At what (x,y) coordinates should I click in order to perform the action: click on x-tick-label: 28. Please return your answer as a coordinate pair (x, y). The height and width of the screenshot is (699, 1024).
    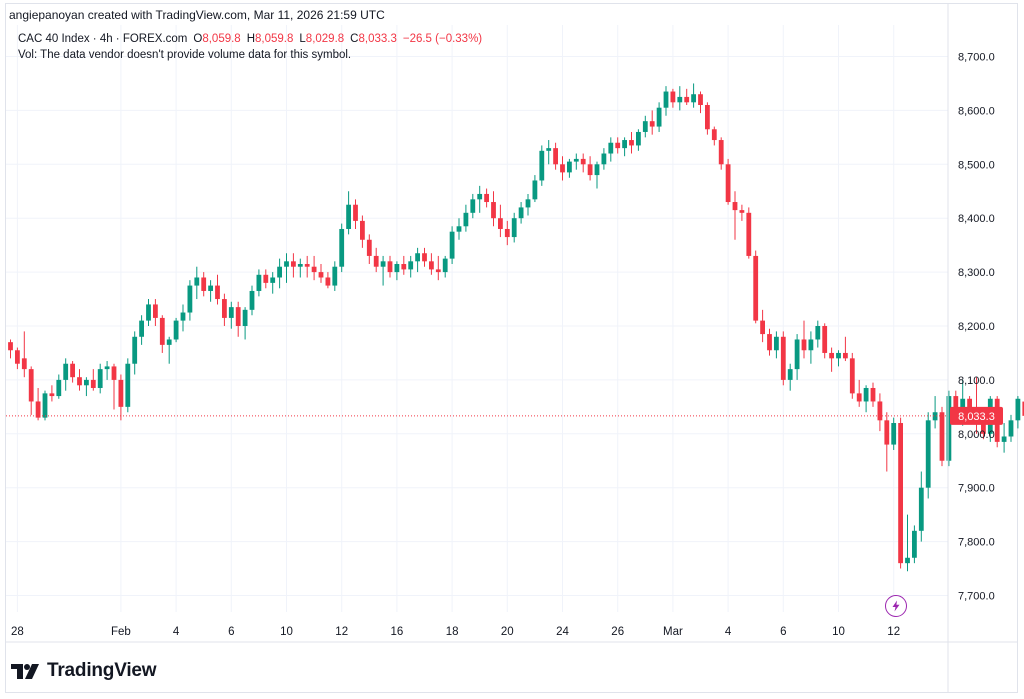
    Looking at the image, I should click on (17, 632).